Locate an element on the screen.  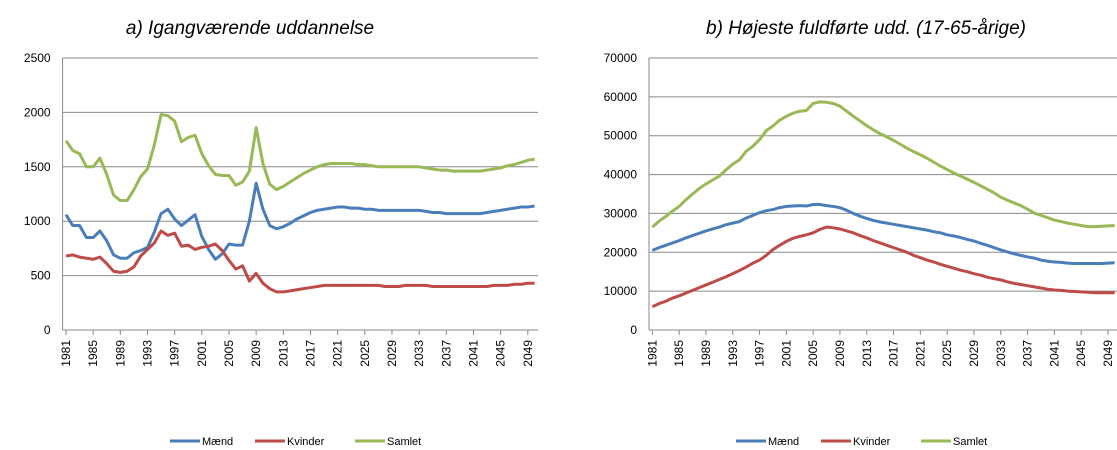
chart-title: a) Igangværende uddannelse is located at coordinates (250, 28).